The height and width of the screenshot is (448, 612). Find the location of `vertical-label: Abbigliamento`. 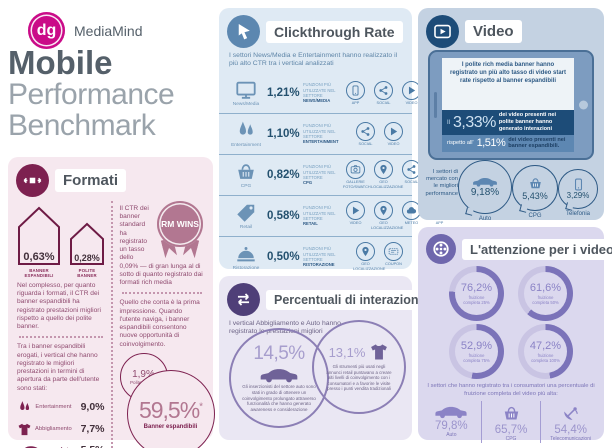

vertical-label: Abbigliamento is located at coordinates (53, 429).